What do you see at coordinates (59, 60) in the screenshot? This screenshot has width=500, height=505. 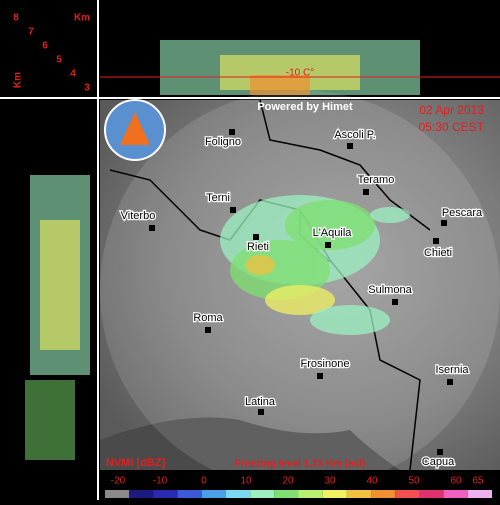 I see `height-label: 5` at bounding box center [59, 60].